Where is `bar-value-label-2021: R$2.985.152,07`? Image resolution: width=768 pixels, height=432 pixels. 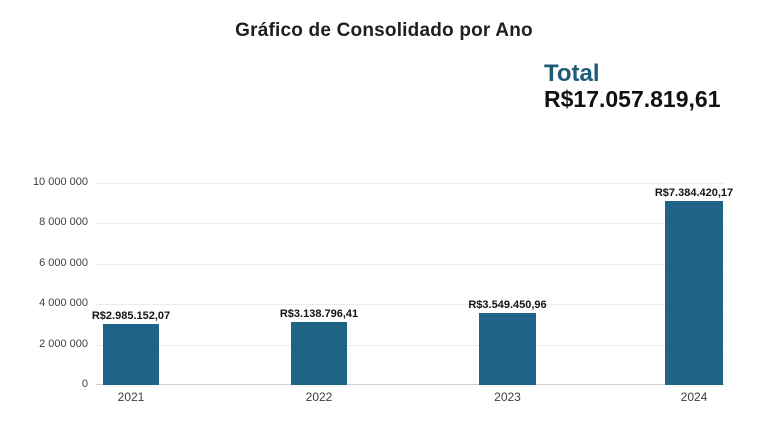
bar-value-label-2021: R$2.985.152,07 is located at coordinates (131, 316).